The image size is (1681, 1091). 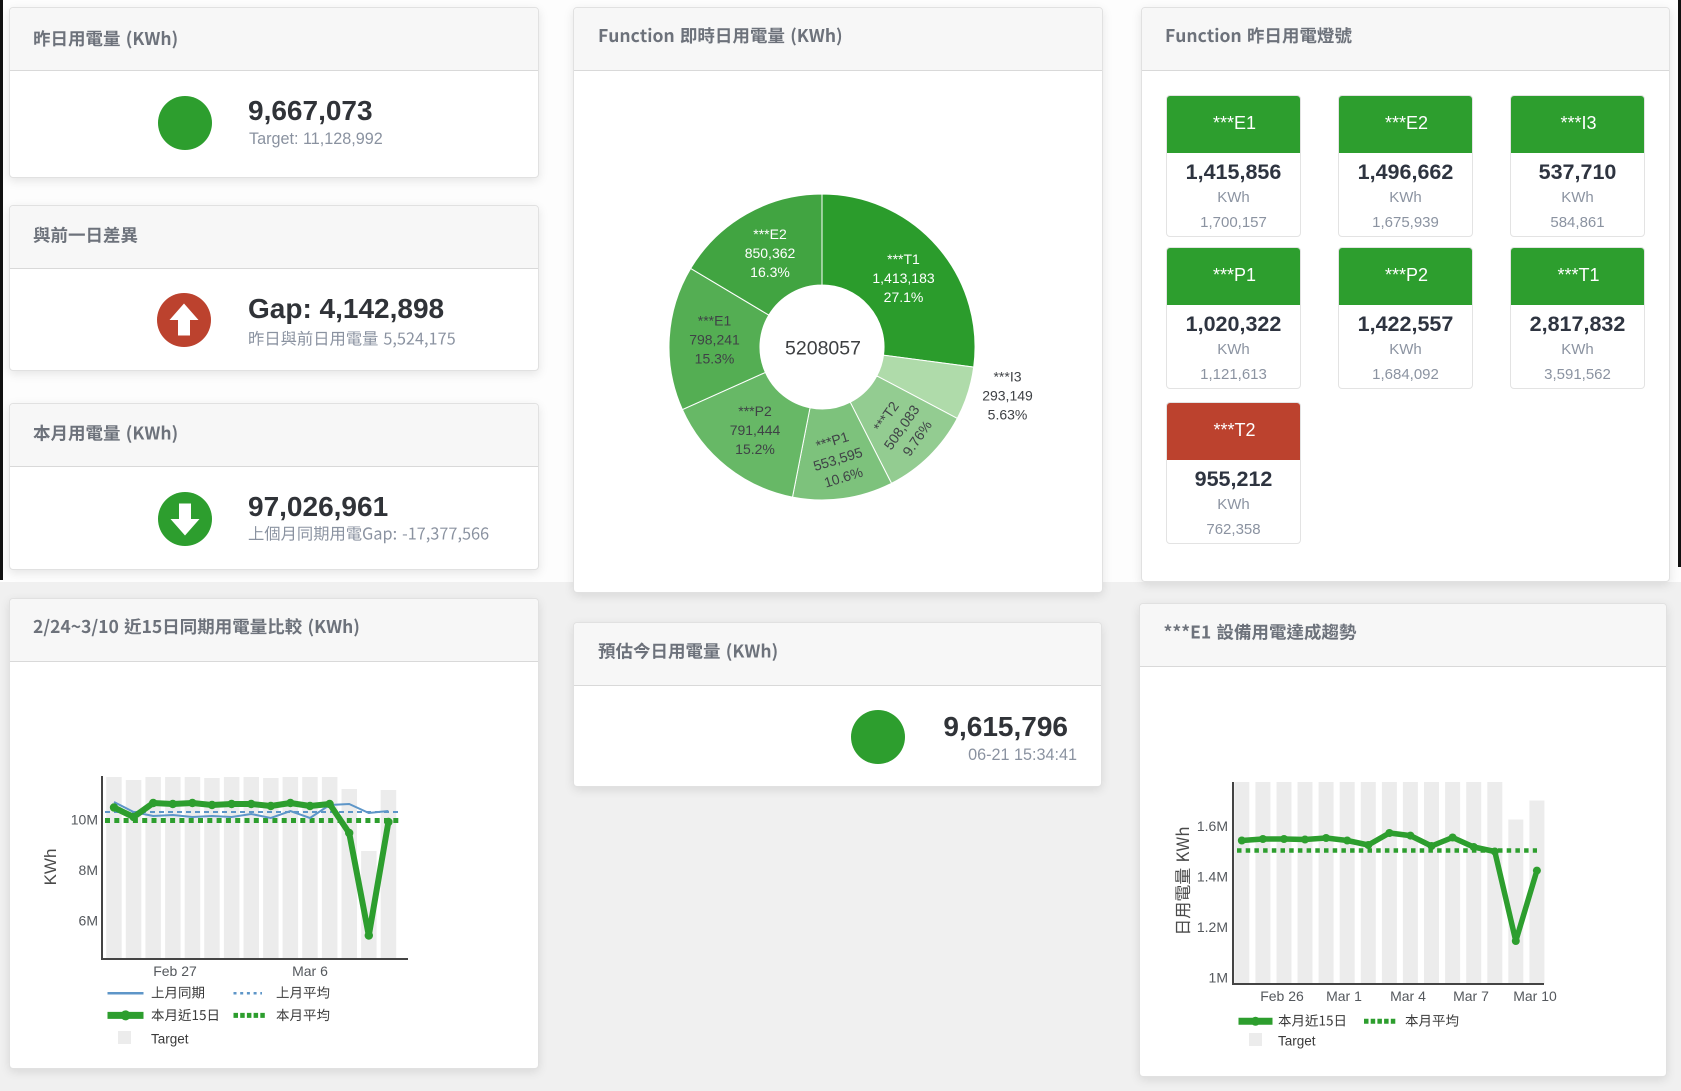 I want to click on svg-text: 1.6M, so click(x=1212, y=826).